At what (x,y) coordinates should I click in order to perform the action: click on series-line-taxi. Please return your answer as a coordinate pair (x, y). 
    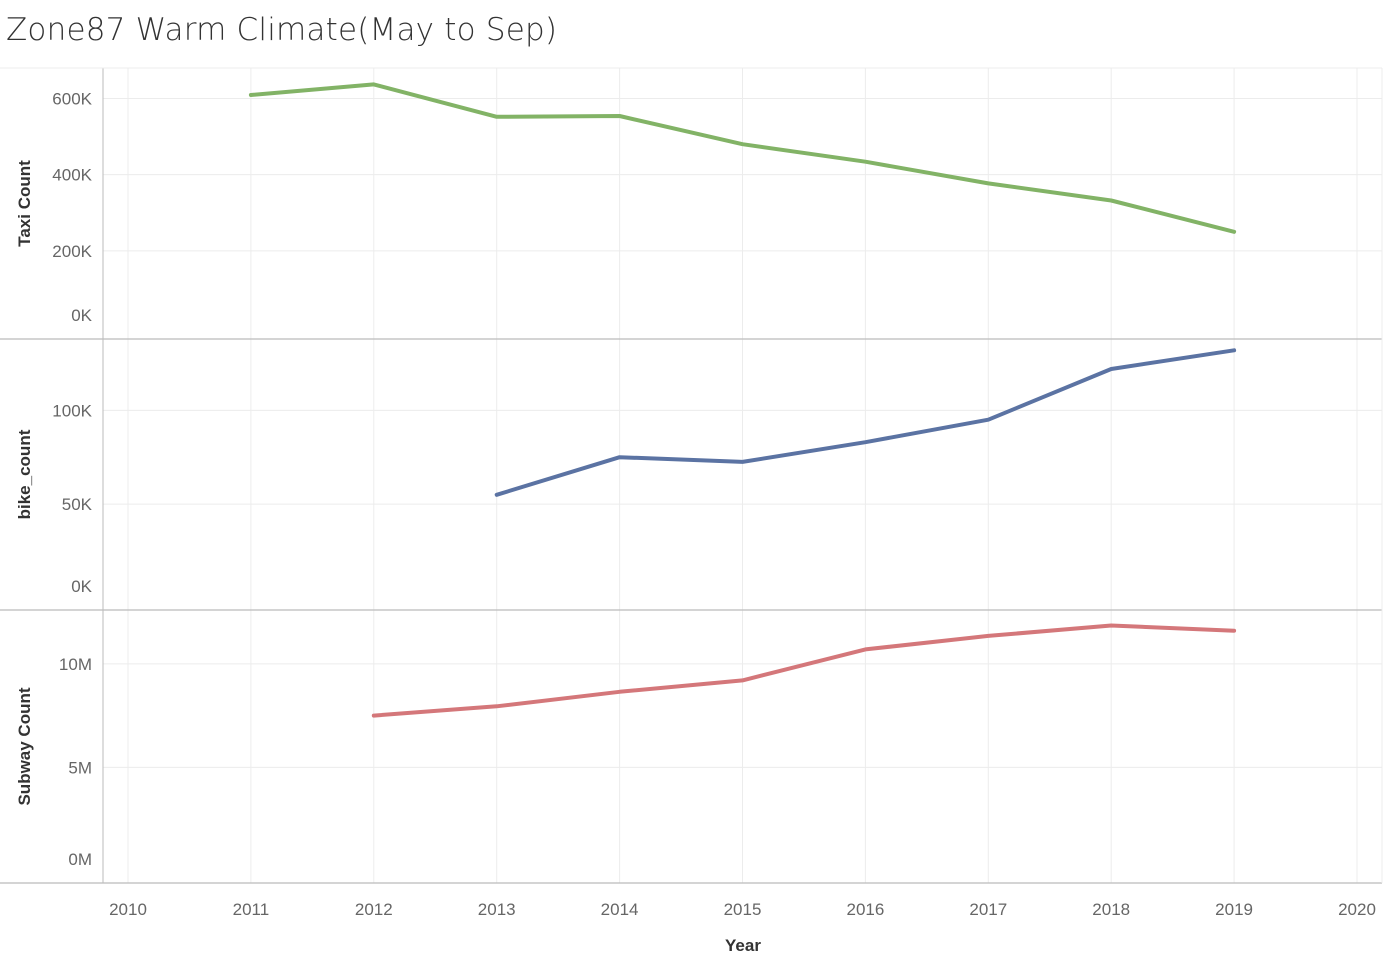
    Looking at the image, I should click on (742, 158).